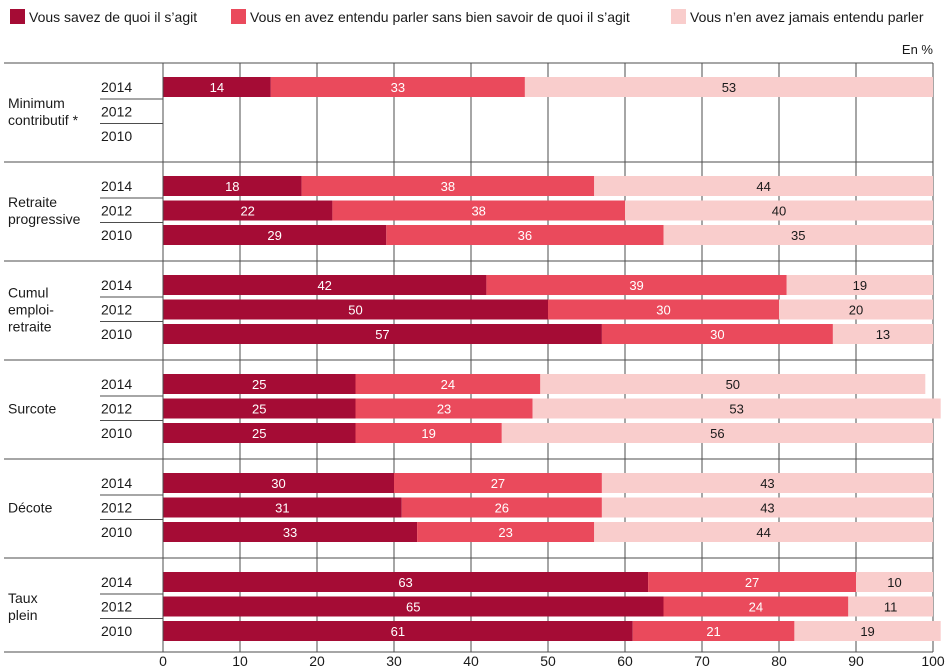 The height and width of the screenshot is (667, 945). I want to click on category-label: contributif *, so click(43, 120).